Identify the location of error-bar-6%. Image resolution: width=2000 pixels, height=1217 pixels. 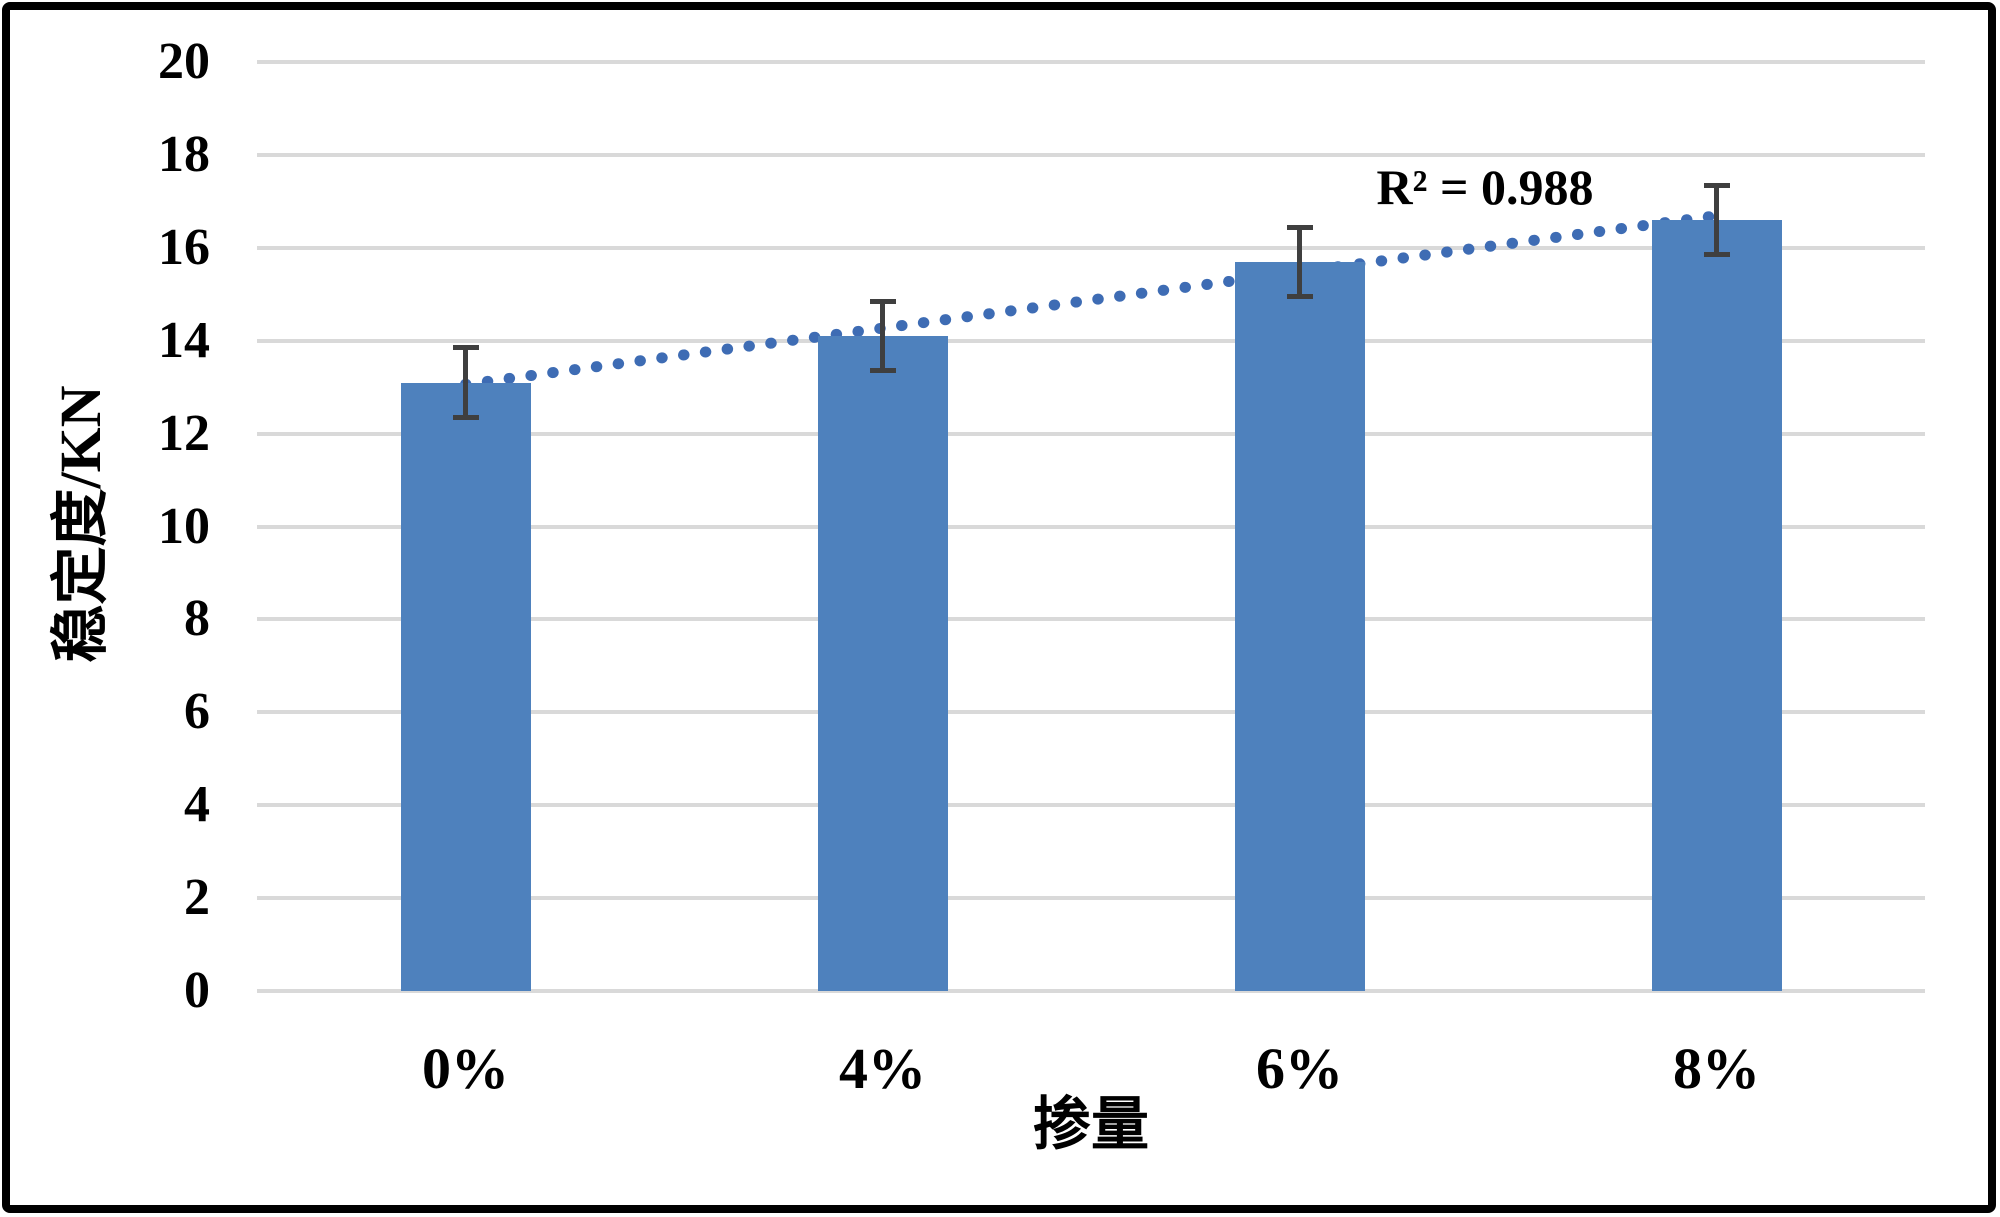
(1299, 261).